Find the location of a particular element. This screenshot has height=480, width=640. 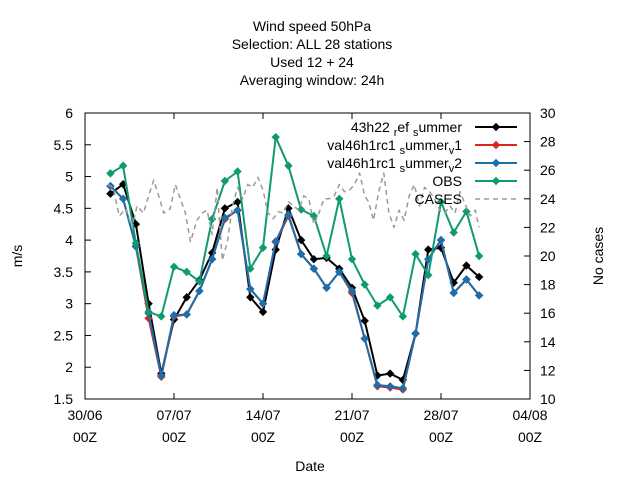

x-tick-label: 30/06 is located at coordinates (84, 415).